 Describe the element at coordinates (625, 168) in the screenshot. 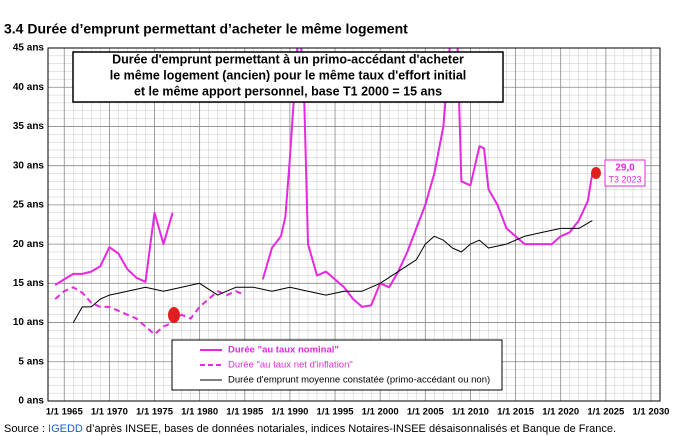

I see `annotation: 29,0` at that location.